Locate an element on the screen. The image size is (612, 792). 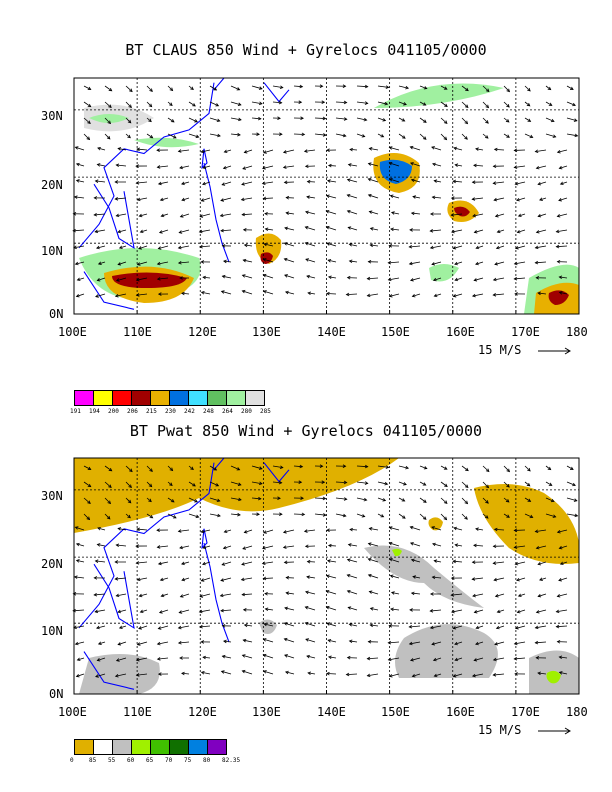
panel1-ytick-20: 20N is located at coordinates (52, 185).